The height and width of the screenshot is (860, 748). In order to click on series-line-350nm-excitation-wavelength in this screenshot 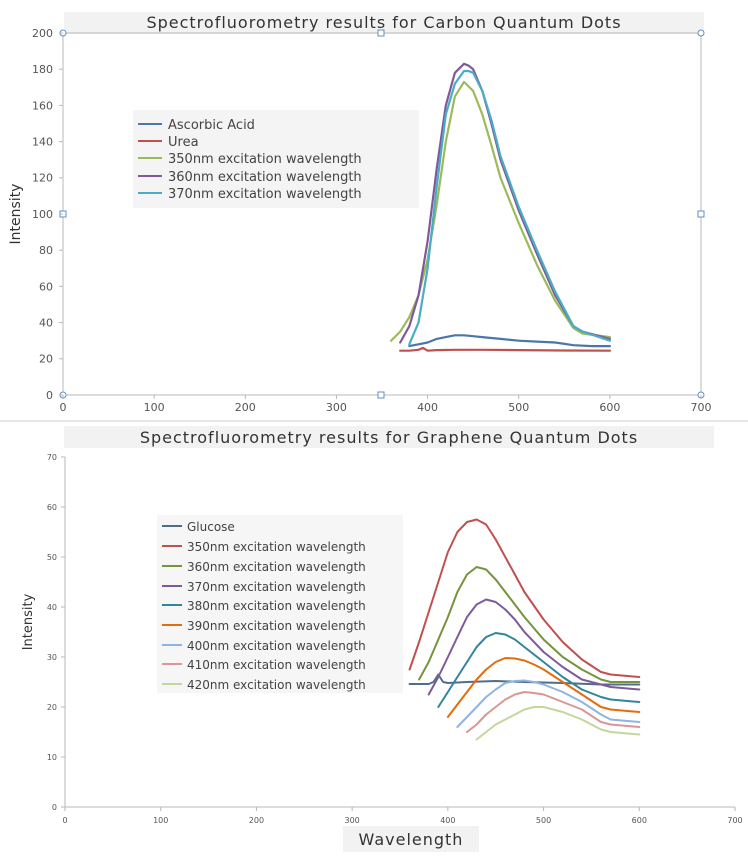, I will do `click(524, 598)`.